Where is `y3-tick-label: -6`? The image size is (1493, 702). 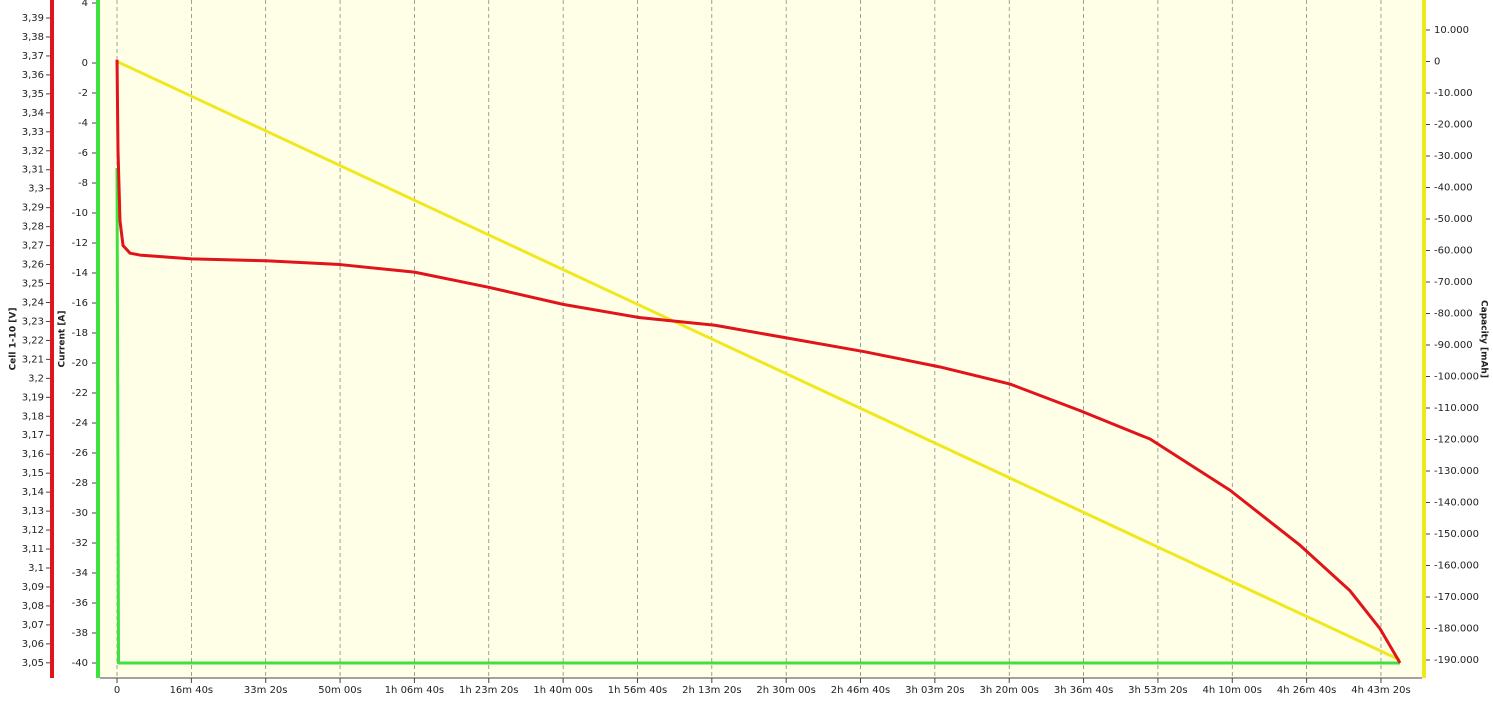 y3-tick-label: -6 is located at coordinates (83, 153).